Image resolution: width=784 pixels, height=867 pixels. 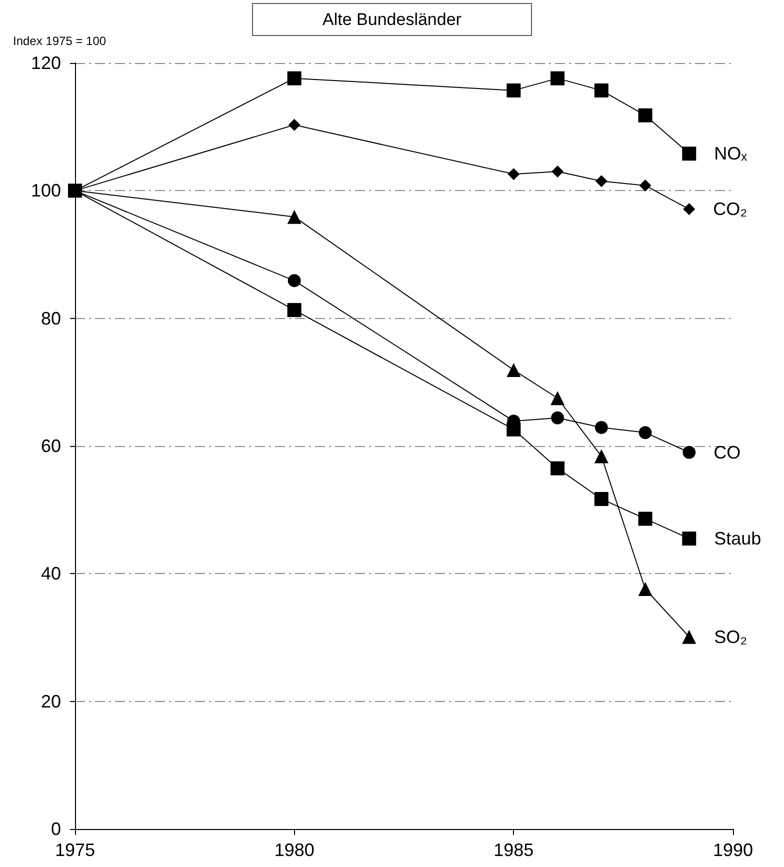 What do you see at coordinates (514, 850) in the screenshot?
I see `x-tick-label: 1985` at bounding box center [514, 850].